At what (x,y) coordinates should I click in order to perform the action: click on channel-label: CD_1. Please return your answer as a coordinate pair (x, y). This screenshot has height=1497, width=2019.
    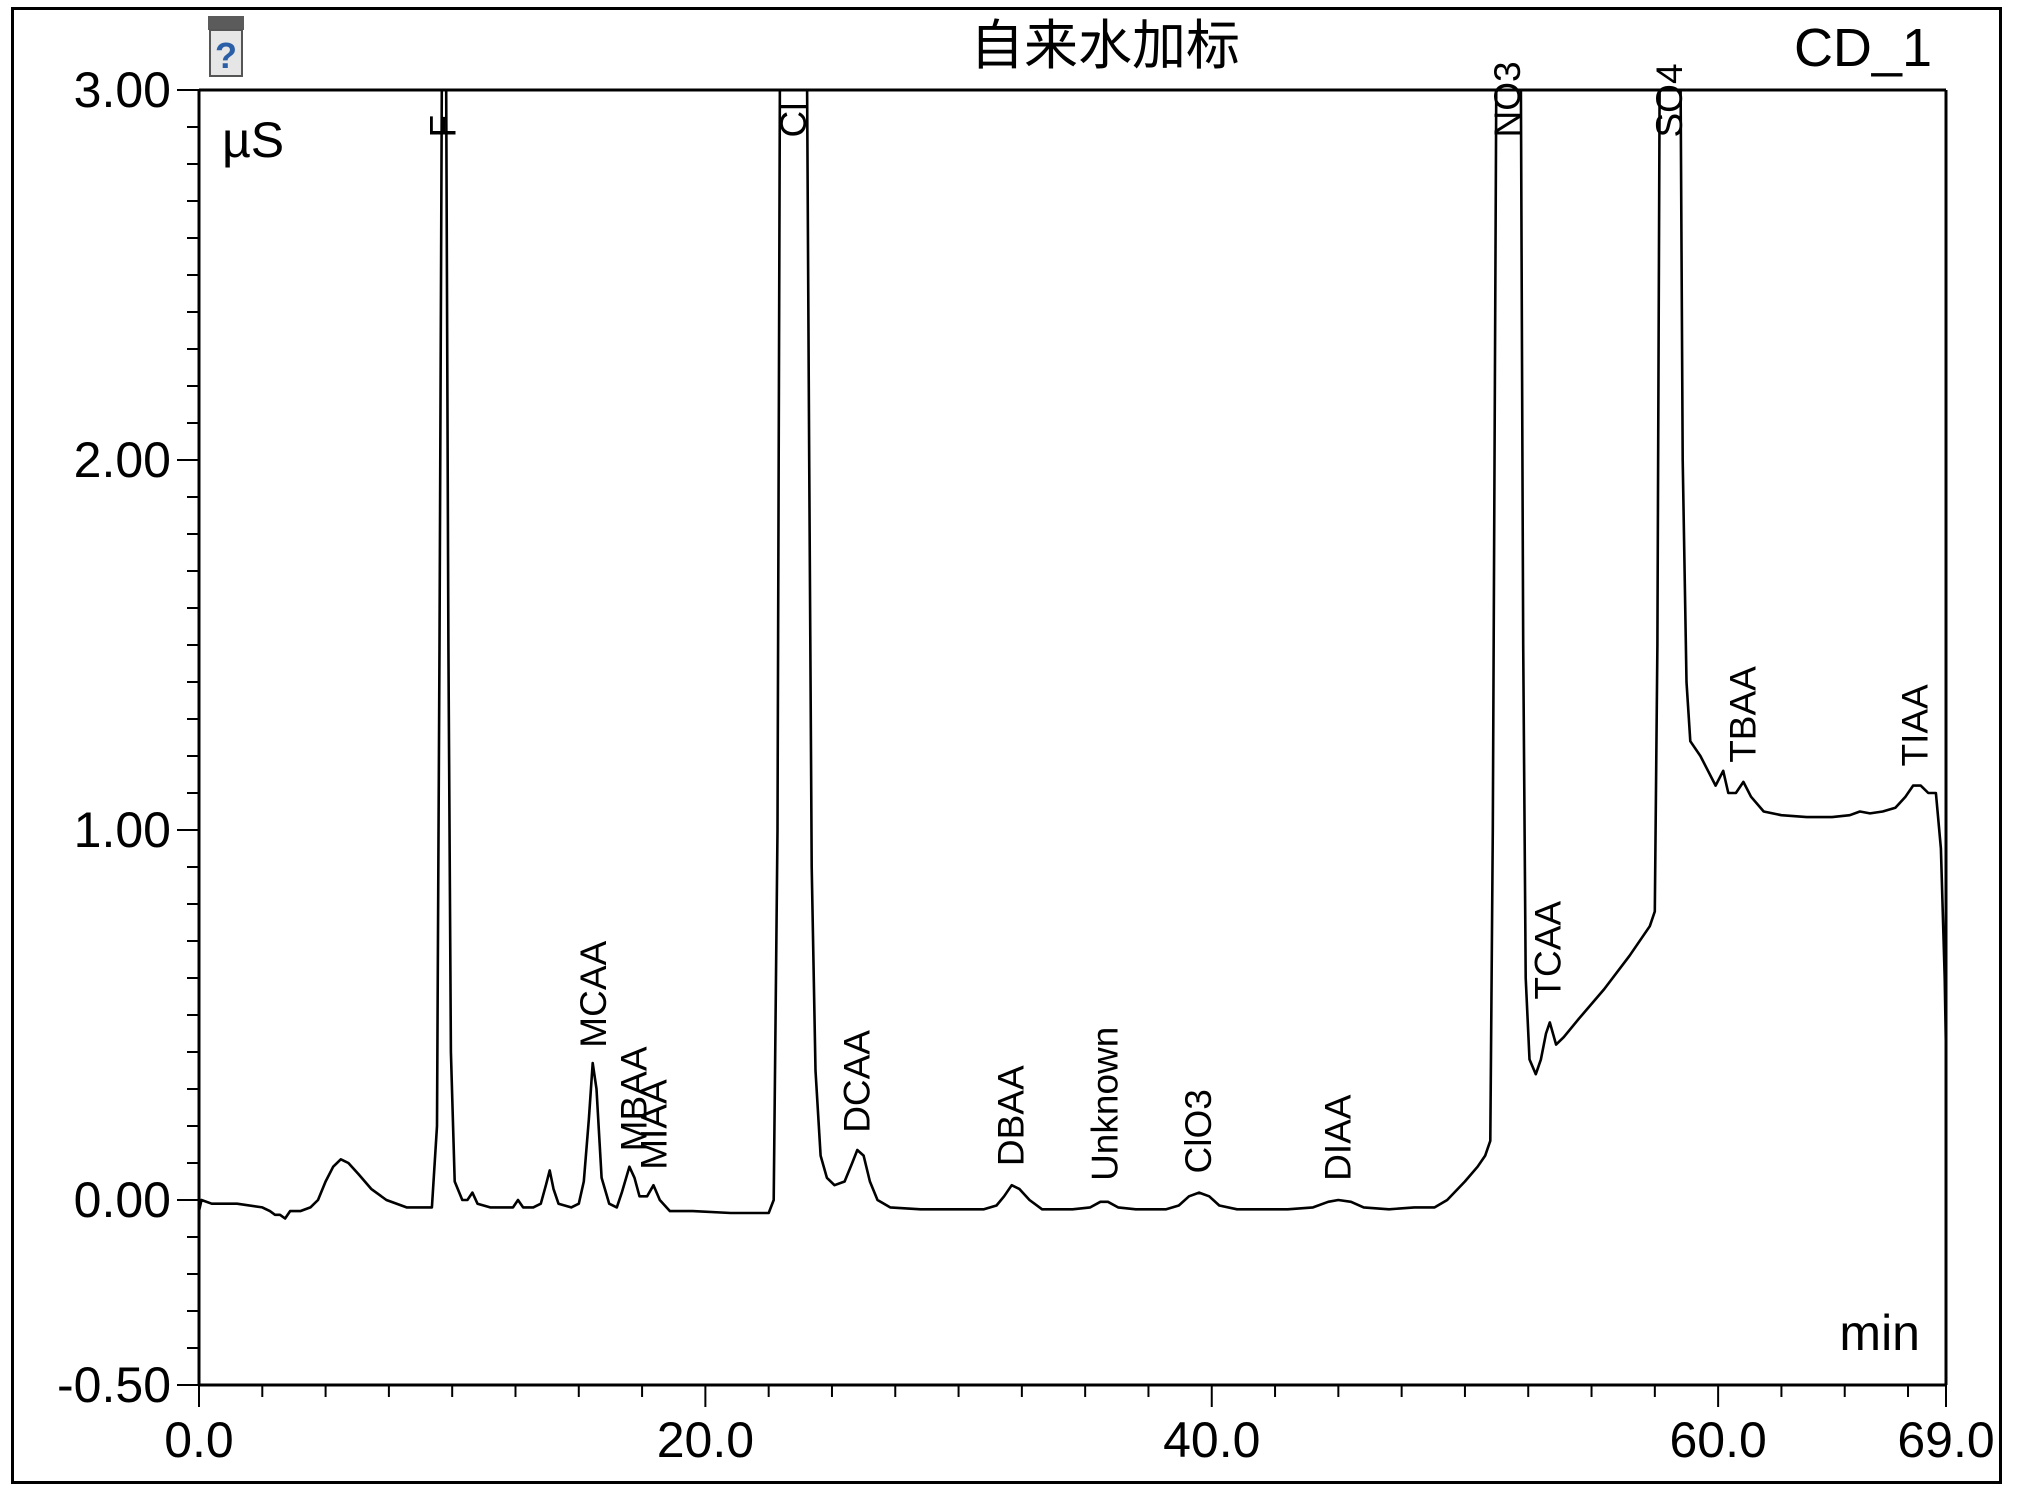
    Looking at the image, I should click on (1863, 48).